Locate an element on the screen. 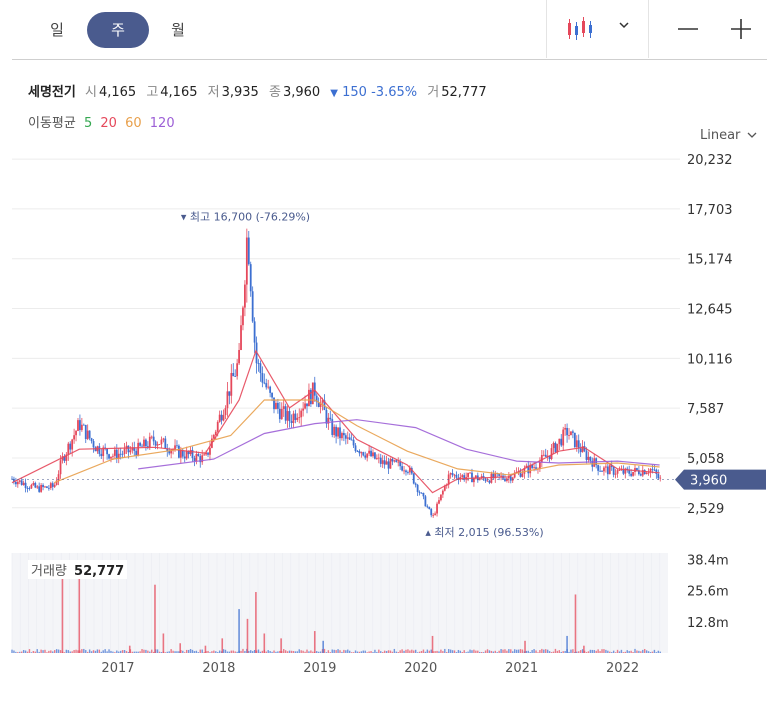 Image resolution: width=773 pixels, height=701 pixels. scale-dropdown: Linear is located at coordinates (728, 135).